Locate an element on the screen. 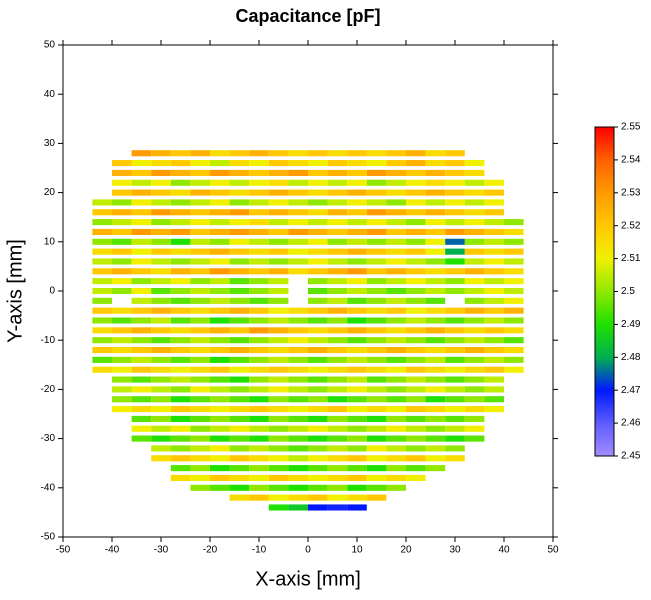  colorbar-tick-label: 2.48 is located at coordinates (631, 357).